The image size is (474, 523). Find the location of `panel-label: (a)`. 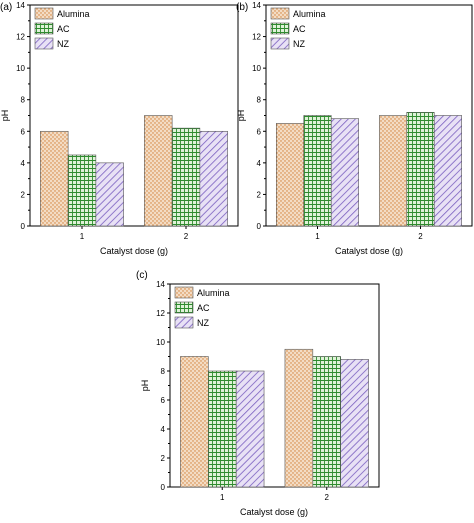

panel-label: (a) is located at coordinates (6, 7).